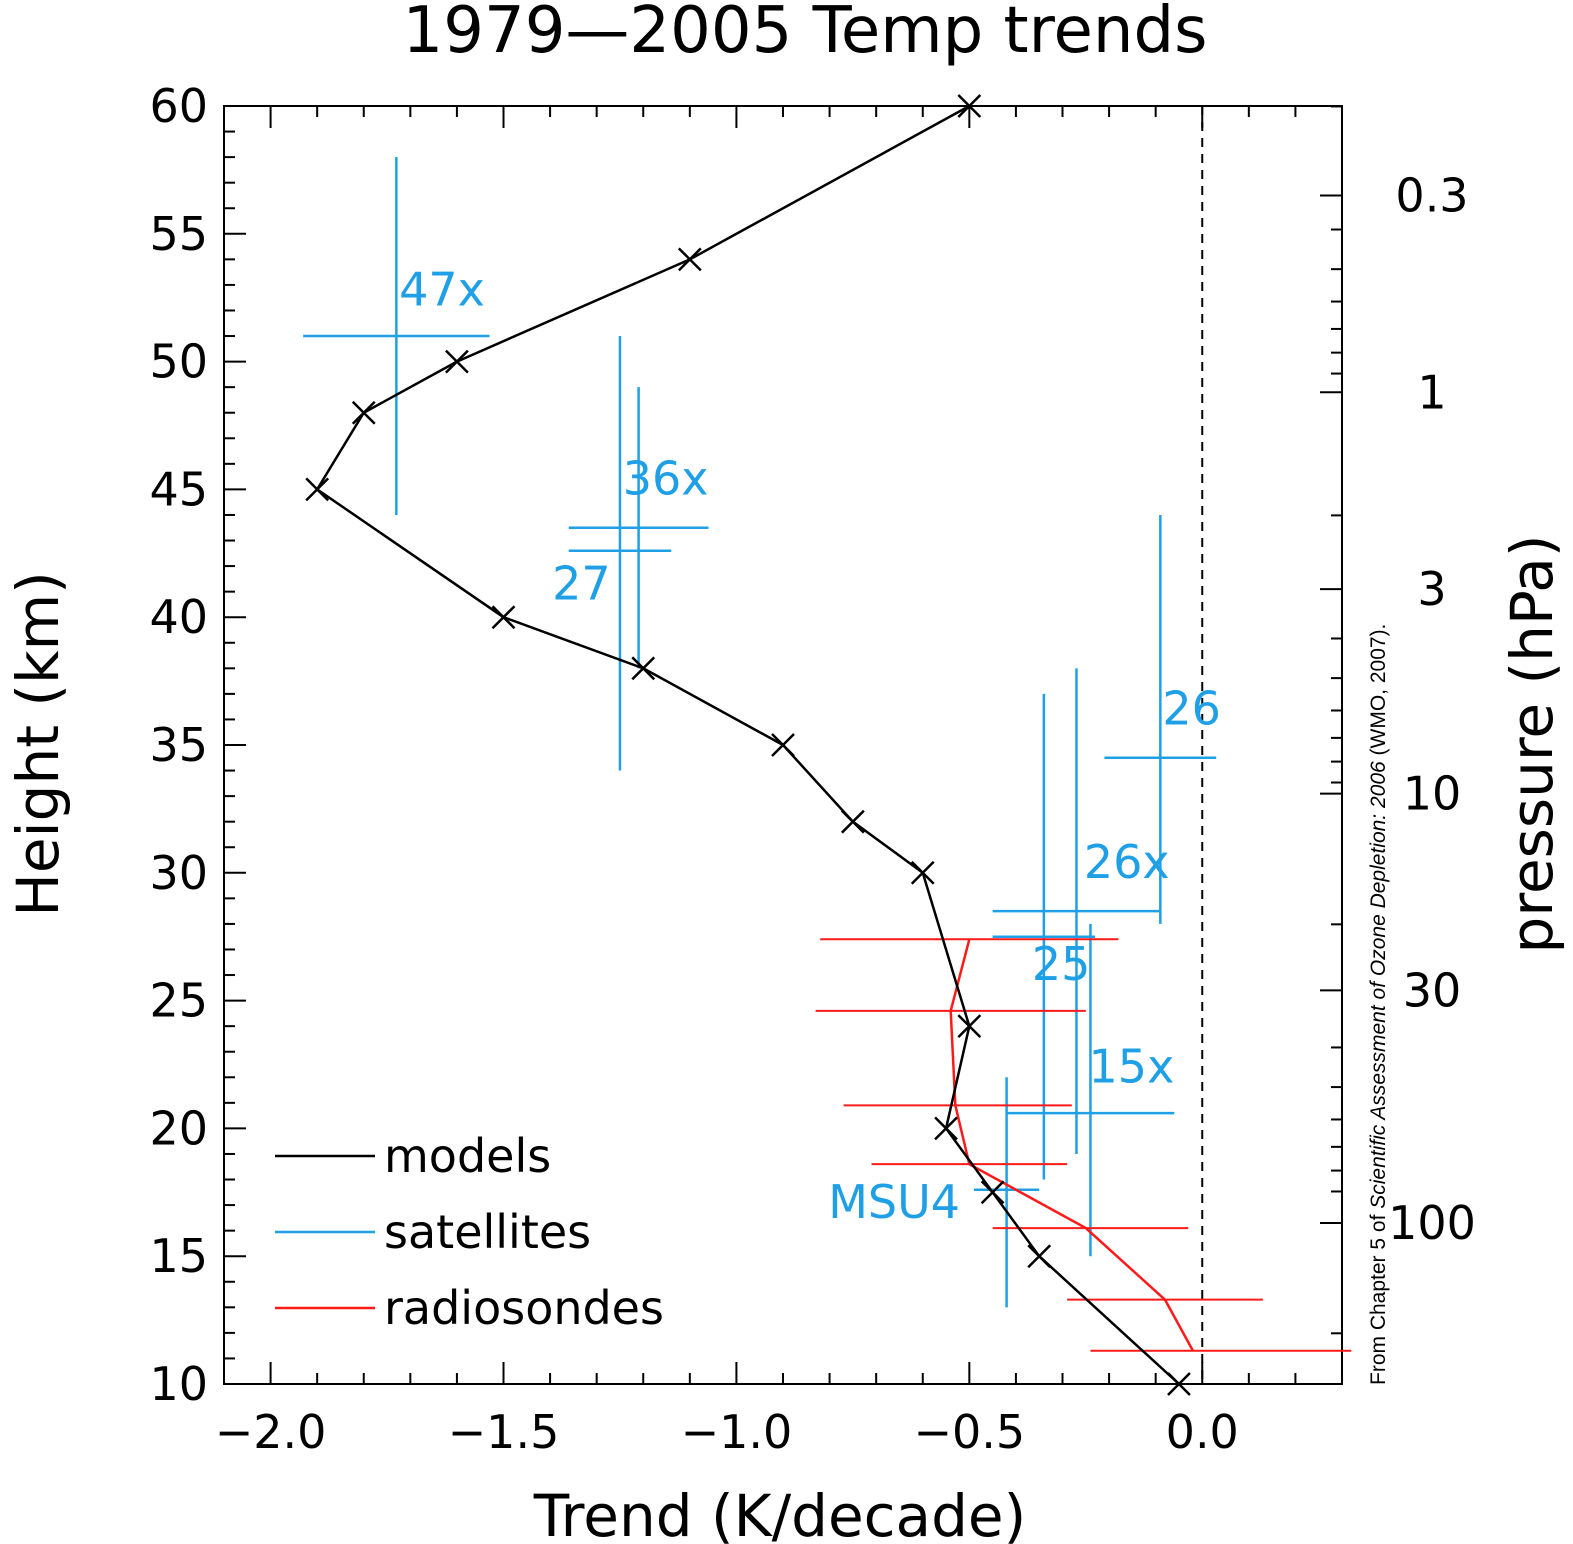  Describe the element at coordinates (1532, 744) in the screenshot. I see `y2-axis-label: pressure (hPa)` at that location.